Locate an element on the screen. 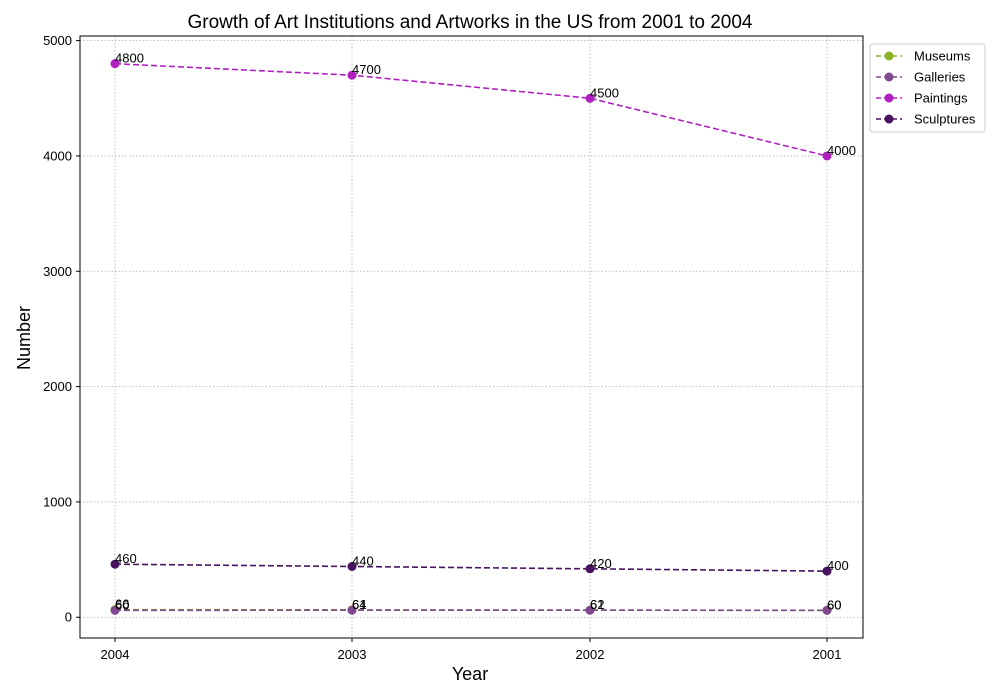 This screenshot has width=1000, height=700. legend-marker-sculptures is located at coordinates (889, 119).